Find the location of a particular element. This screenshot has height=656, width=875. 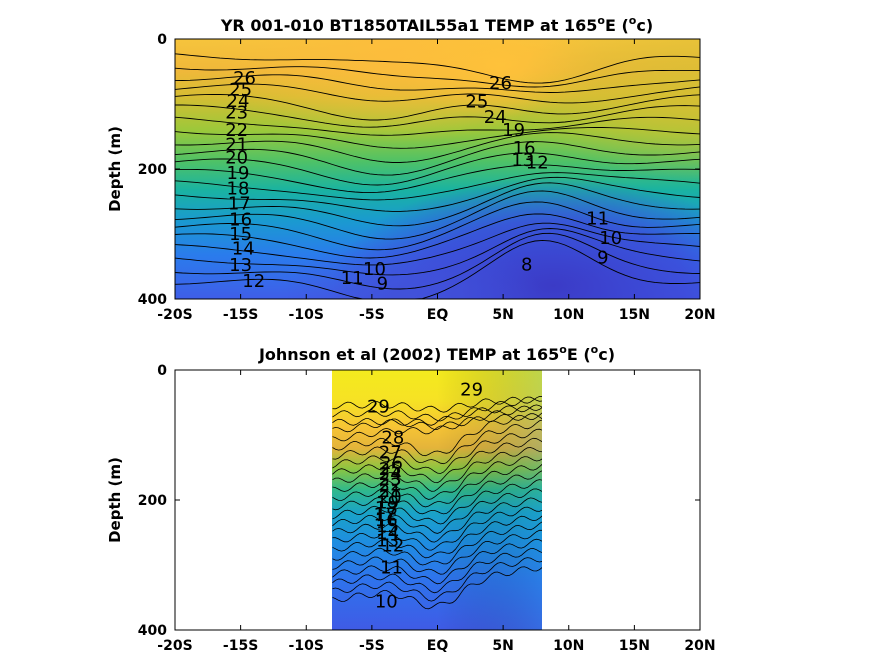

contour-label: 22 is located at coordinates (390, 484).